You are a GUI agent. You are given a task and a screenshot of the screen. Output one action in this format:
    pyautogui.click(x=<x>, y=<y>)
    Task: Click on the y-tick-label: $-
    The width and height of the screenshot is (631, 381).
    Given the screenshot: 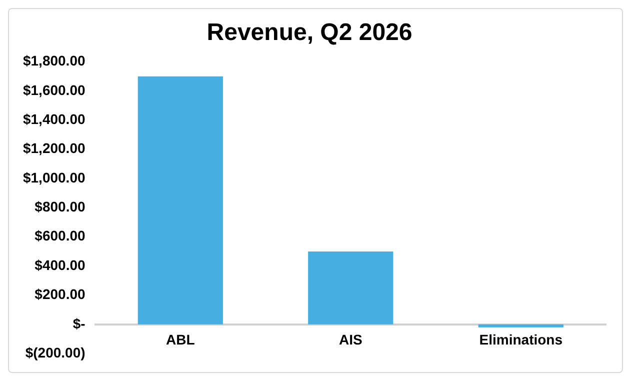 What is the action you would take?
    pyautogui.click(x=79, y=323)
    